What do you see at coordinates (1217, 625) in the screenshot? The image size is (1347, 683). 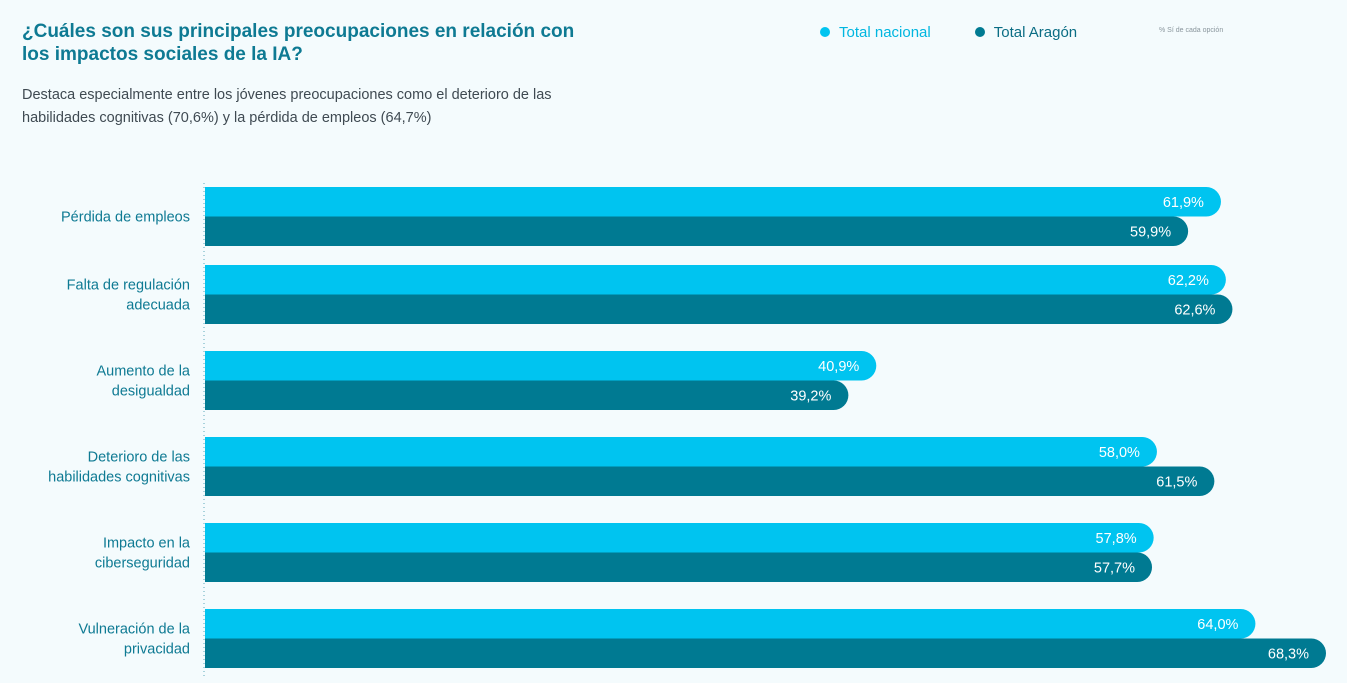 I see `value-label: 64,0%` at bounding box center [1217, 625].